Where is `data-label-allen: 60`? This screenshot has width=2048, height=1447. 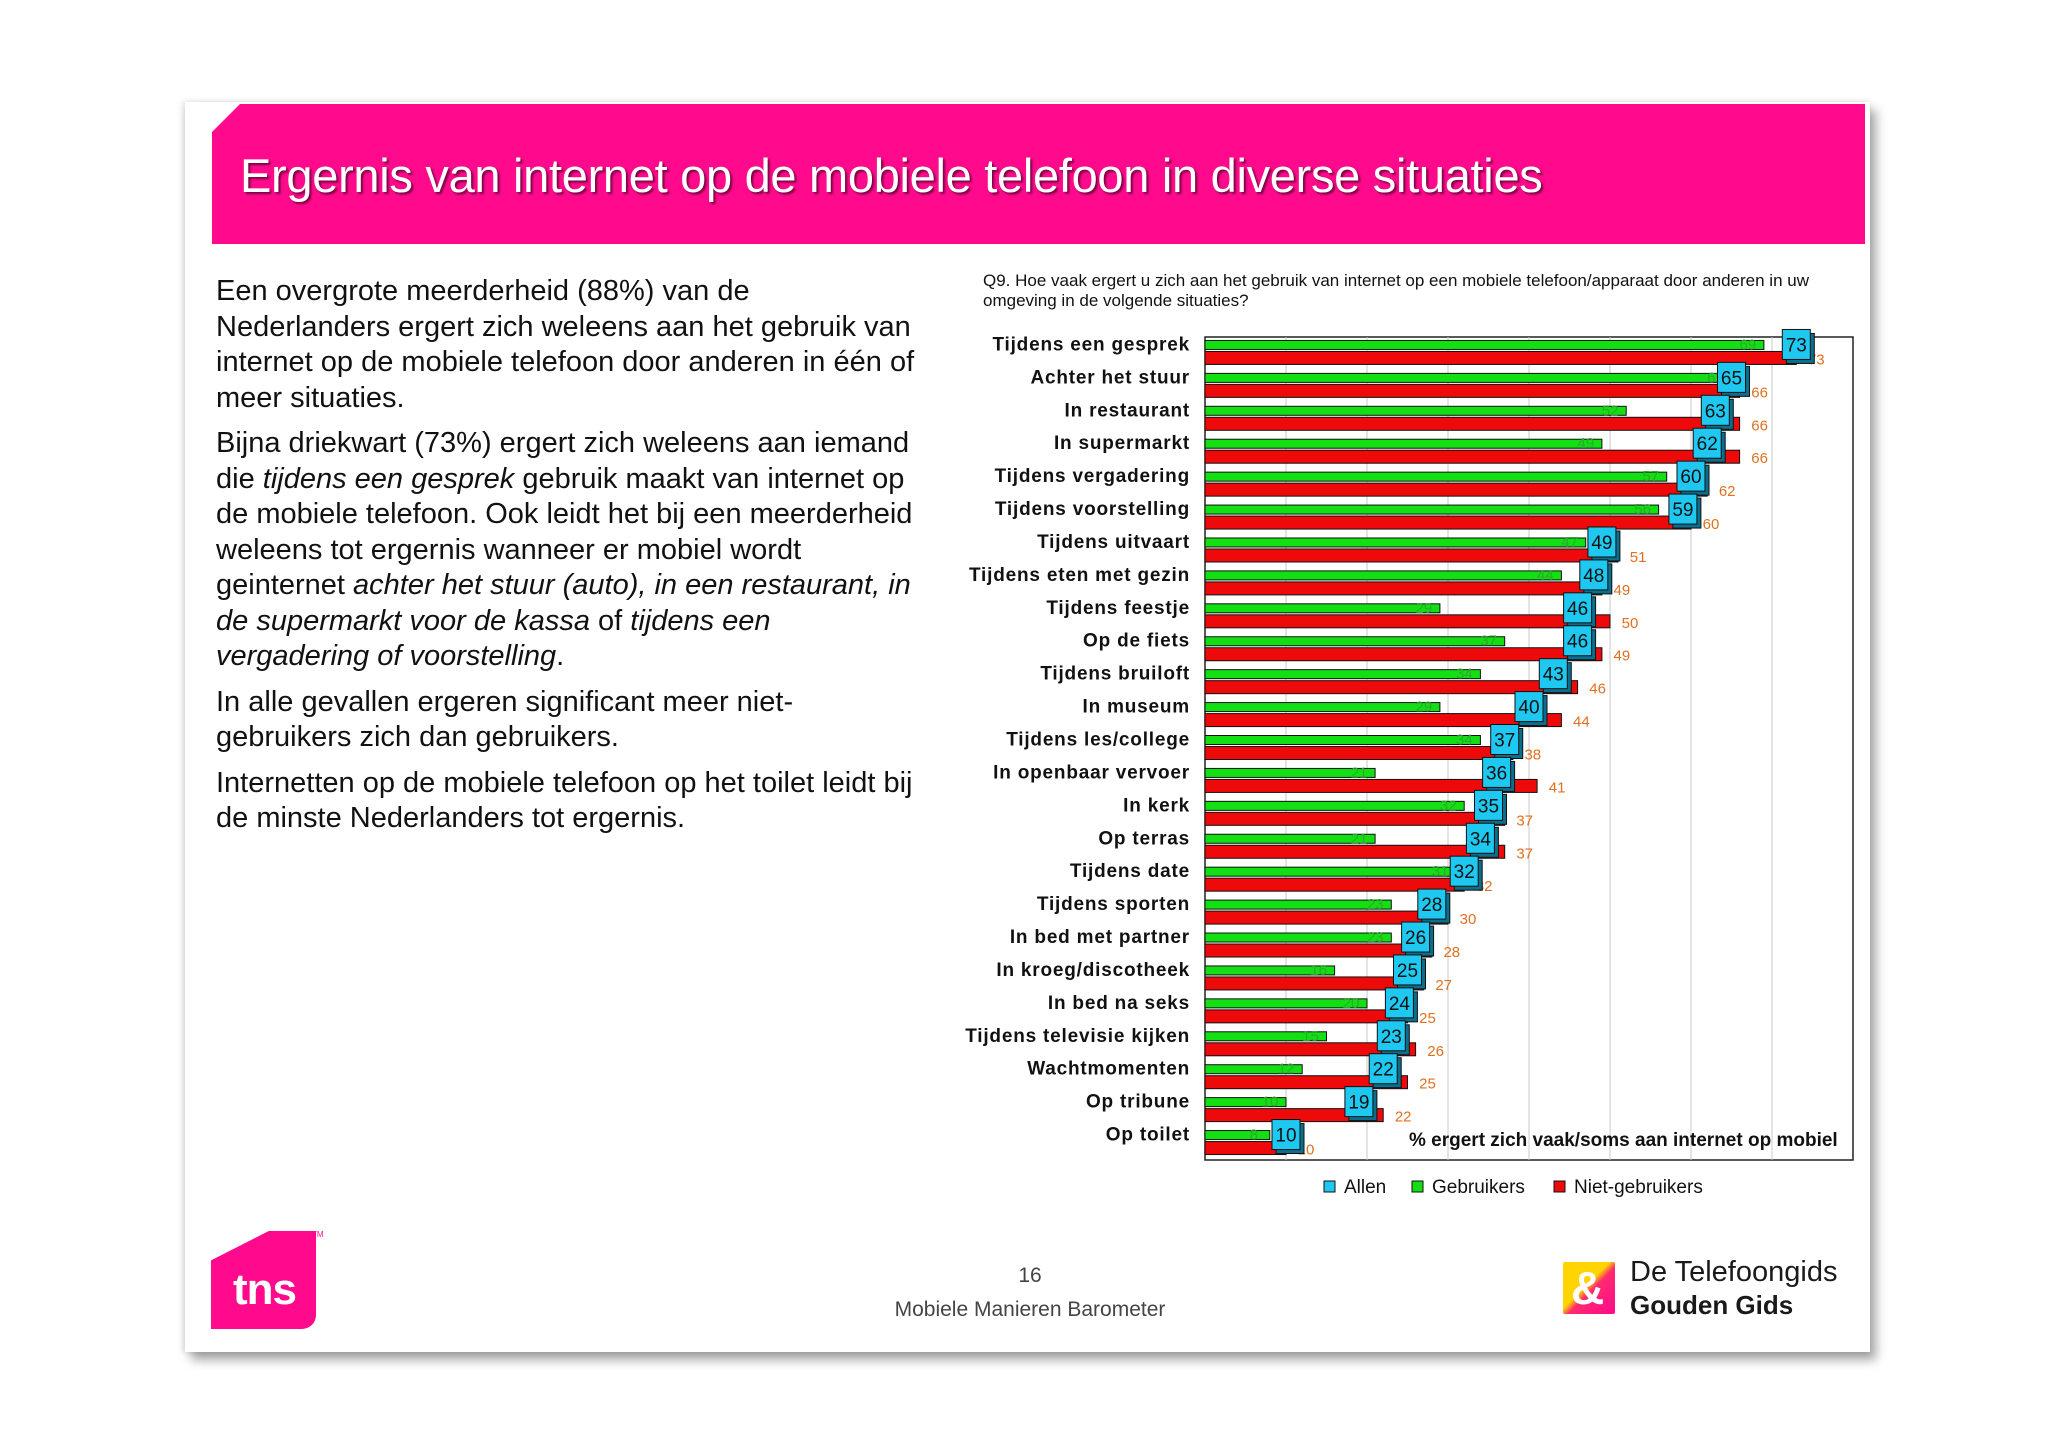 data-label-allen: 60 is located at coordinates (1690, 477).